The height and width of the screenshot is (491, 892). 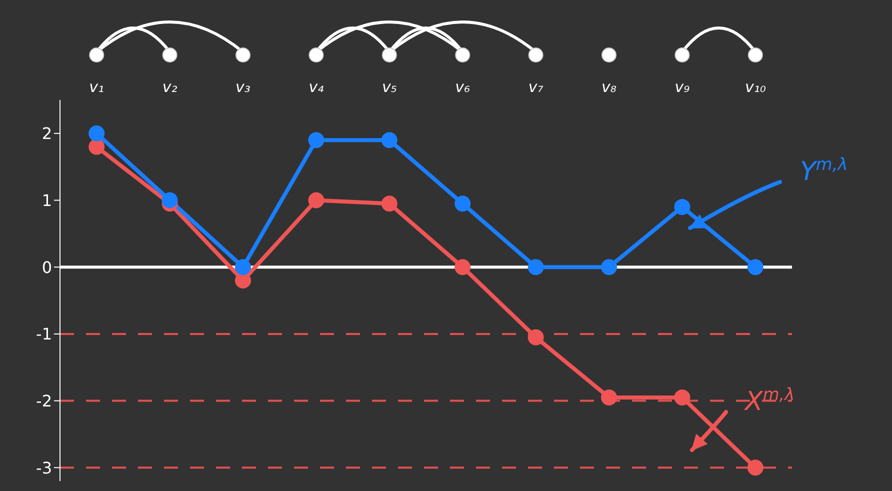 I want to click on x-tick-label: v₅, so click(x=389, y=87).